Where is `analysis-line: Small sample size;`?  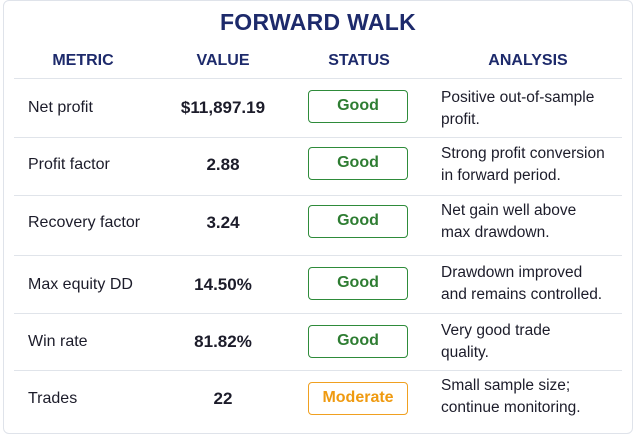 analysis-line: Small sample size; is located at coordinates (506, 385).